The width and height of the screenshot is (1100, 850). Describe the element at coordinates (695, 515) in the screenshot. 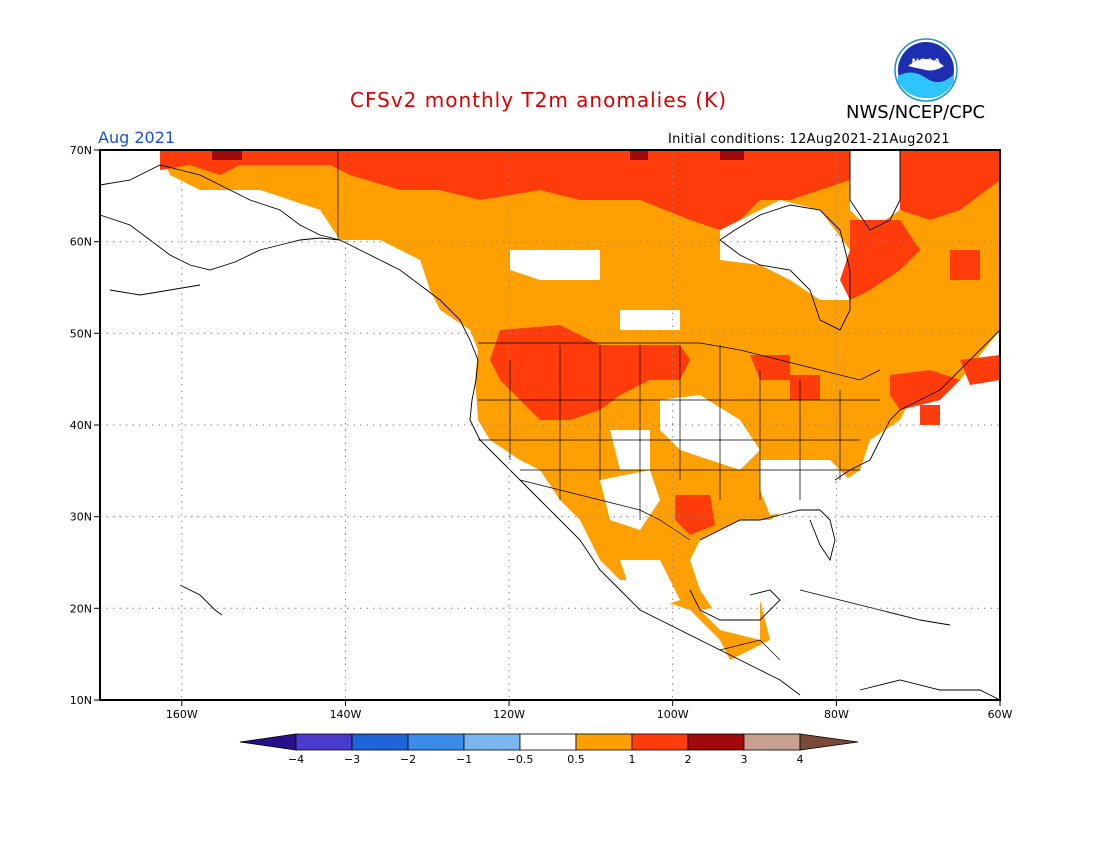

I see `anomaly-region-1-2-texas` at that location.